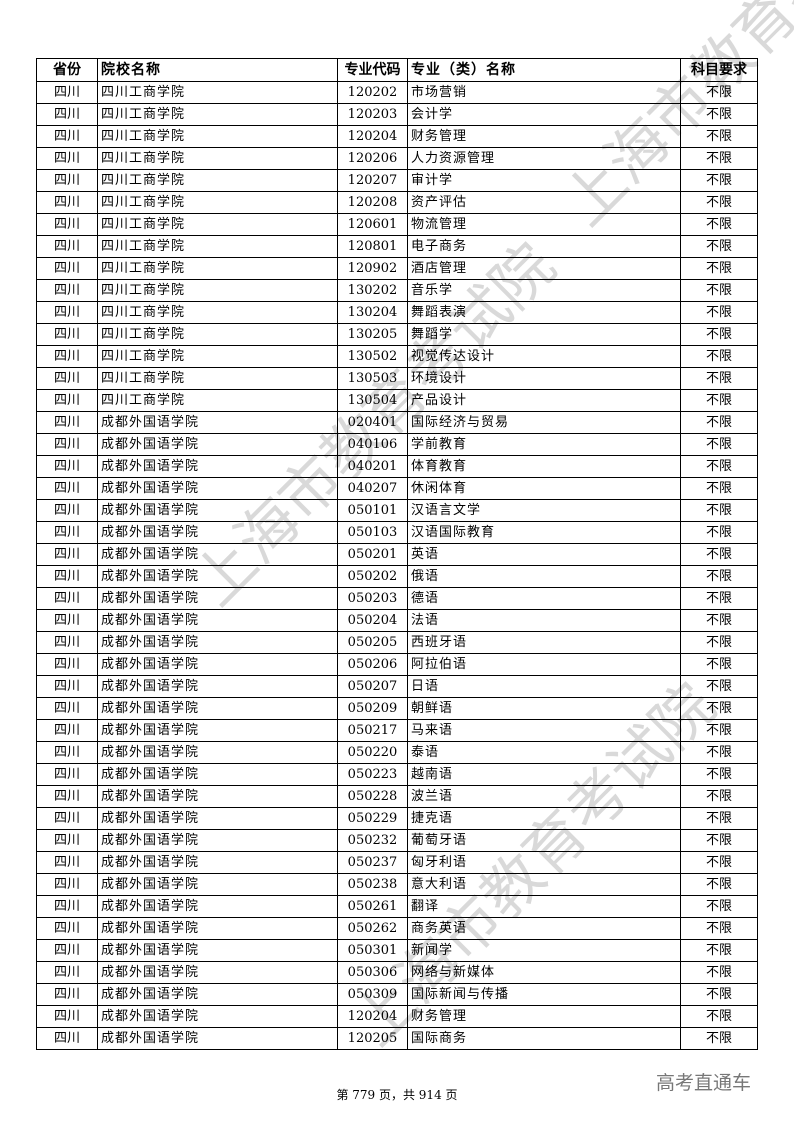 Image resolution: width=794 pixels, height=1122 pixels. I want to click on cell-code: 120207, so click(372, 180).